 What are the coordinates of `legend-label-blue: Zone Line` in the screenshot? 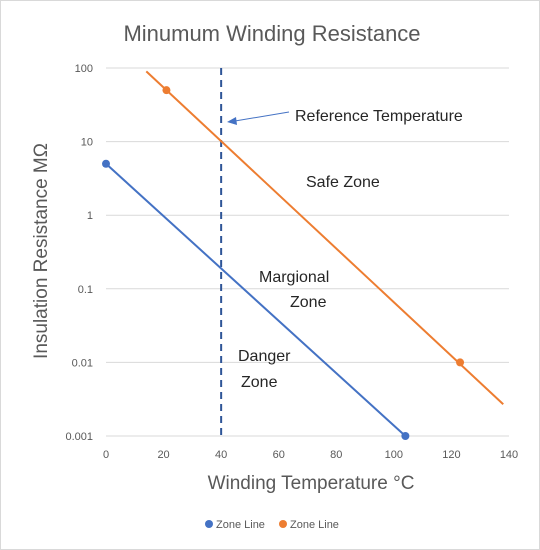 It's located at (240, 525).